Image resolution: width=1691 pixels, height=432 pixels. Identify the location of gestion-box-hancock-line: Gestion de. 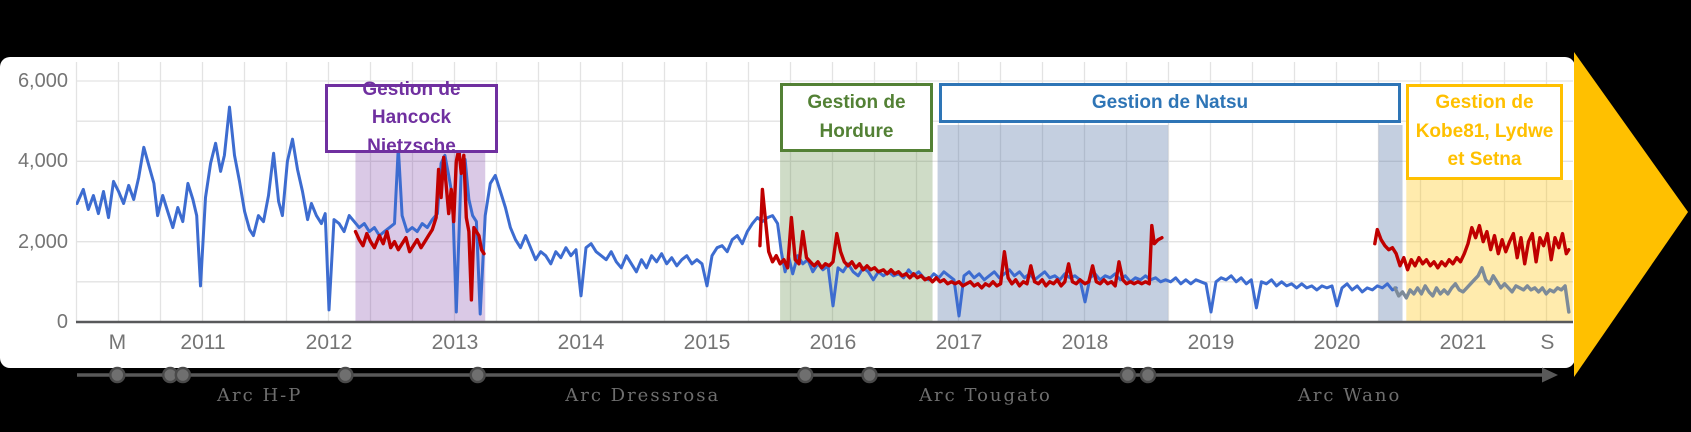
(411, 89).